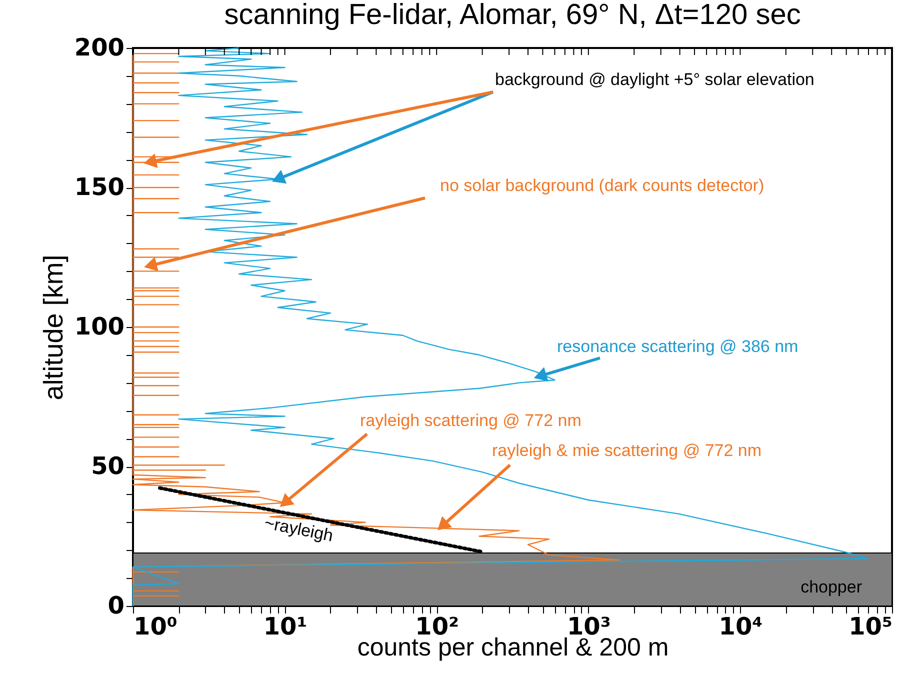 The image size is (922, 680). Describe the element at coordinates (99, 48) in the screenshot. I see `y-tick-label: 200` at that location.